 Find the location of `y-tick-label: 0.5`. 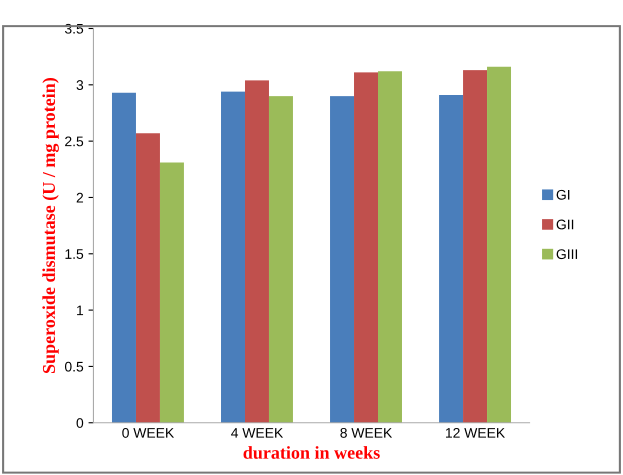

y-tick-label: 0.5 is located at coordinates (74, 367).